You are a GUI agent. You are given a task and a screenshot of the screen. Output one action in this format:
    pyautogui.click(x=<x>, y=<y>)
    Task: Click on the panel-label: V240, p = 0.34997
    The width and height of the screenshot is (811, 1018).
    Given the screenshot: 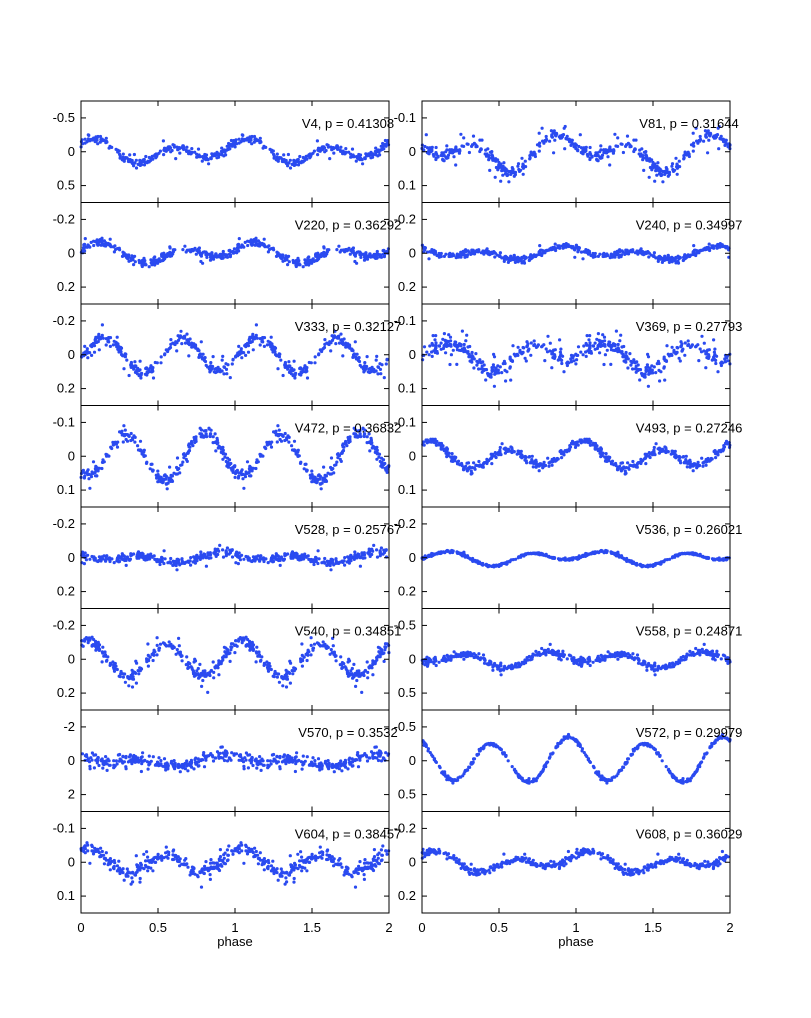 What is the action you would take?
    pyautogui.click(x=689, y=225)
    